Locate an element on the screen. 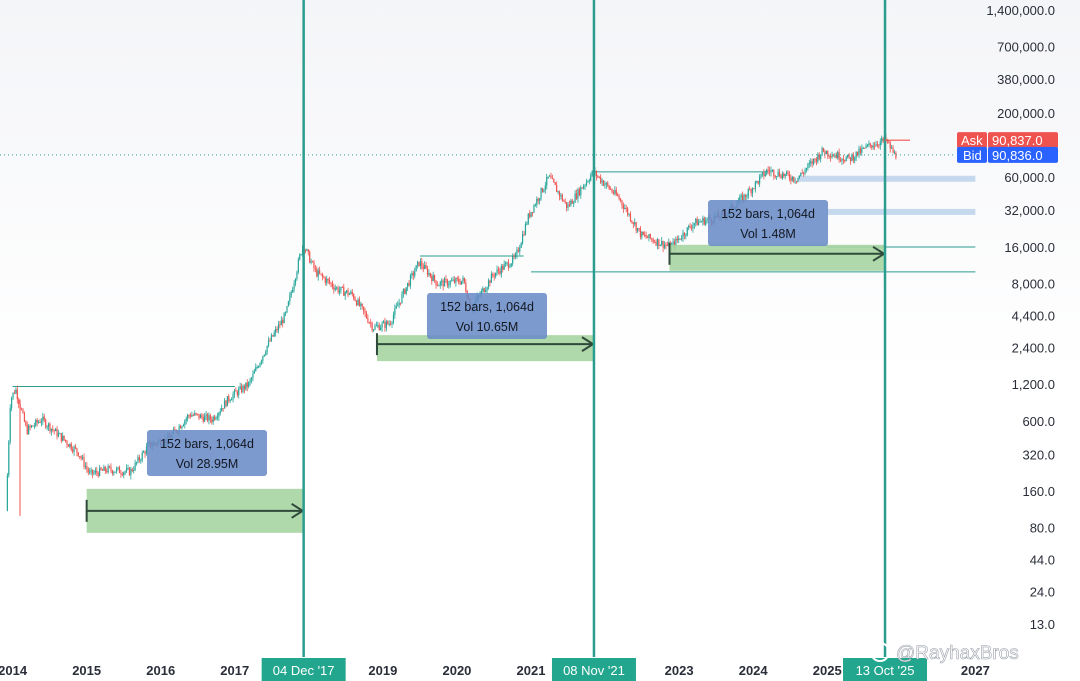 The width and height of the screenshot is (1080, 681). watermark-text: @RayhaxBros is located at coordinates (957, 653).